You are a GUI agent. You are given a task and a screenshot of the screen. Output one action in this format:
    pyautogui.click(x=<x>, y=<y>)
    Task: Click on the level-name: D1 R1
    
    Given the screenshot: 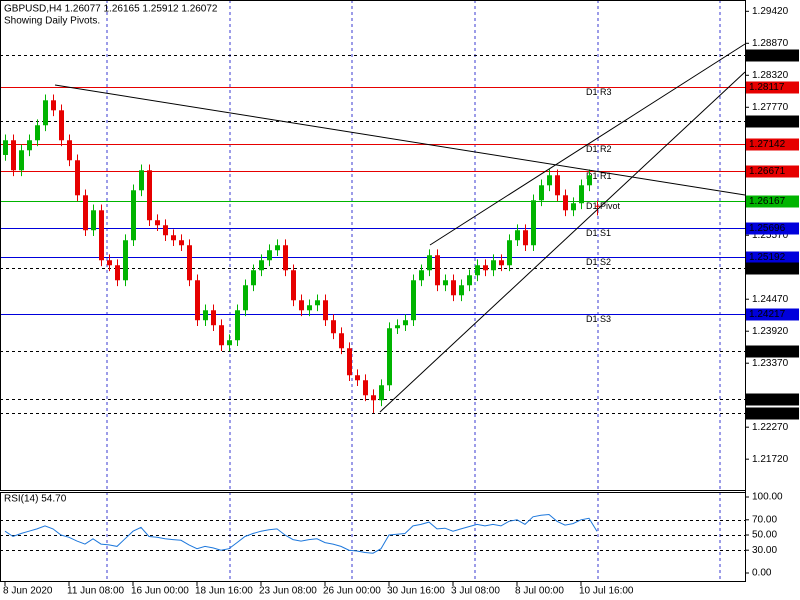 What is the action you would take?
    pyautogui.click(x=599, y=176)
    